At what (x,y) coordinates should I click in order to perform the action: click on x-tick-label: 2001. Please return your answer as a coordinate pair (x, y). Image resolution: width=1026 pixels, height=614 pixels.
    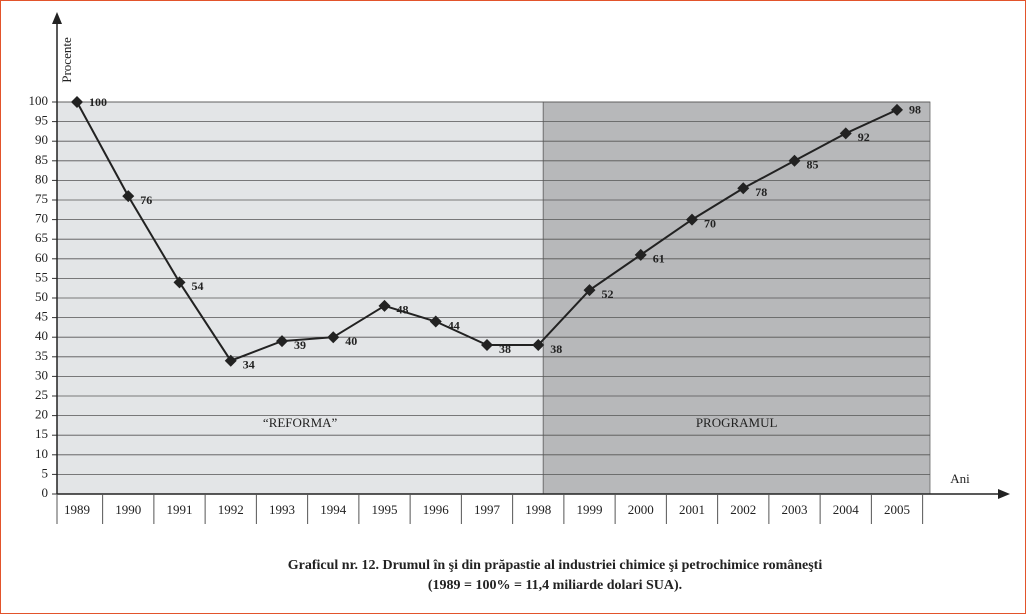
    Looking at the image, I should click on (692, 509).